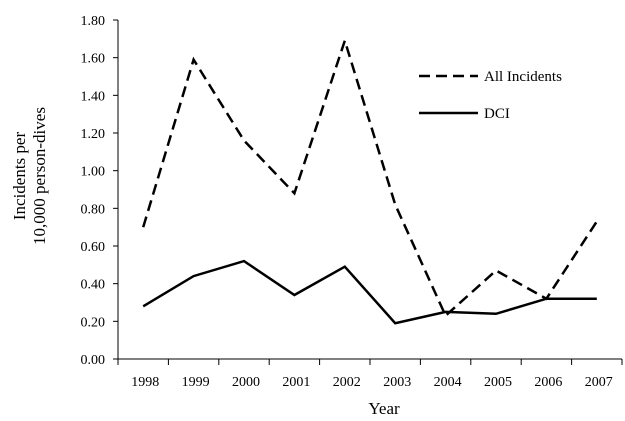  I want to click on x-axis: 1998 1999 2000 2001 2002 2003 2004 2005 2006 2007, so click(370, 374).